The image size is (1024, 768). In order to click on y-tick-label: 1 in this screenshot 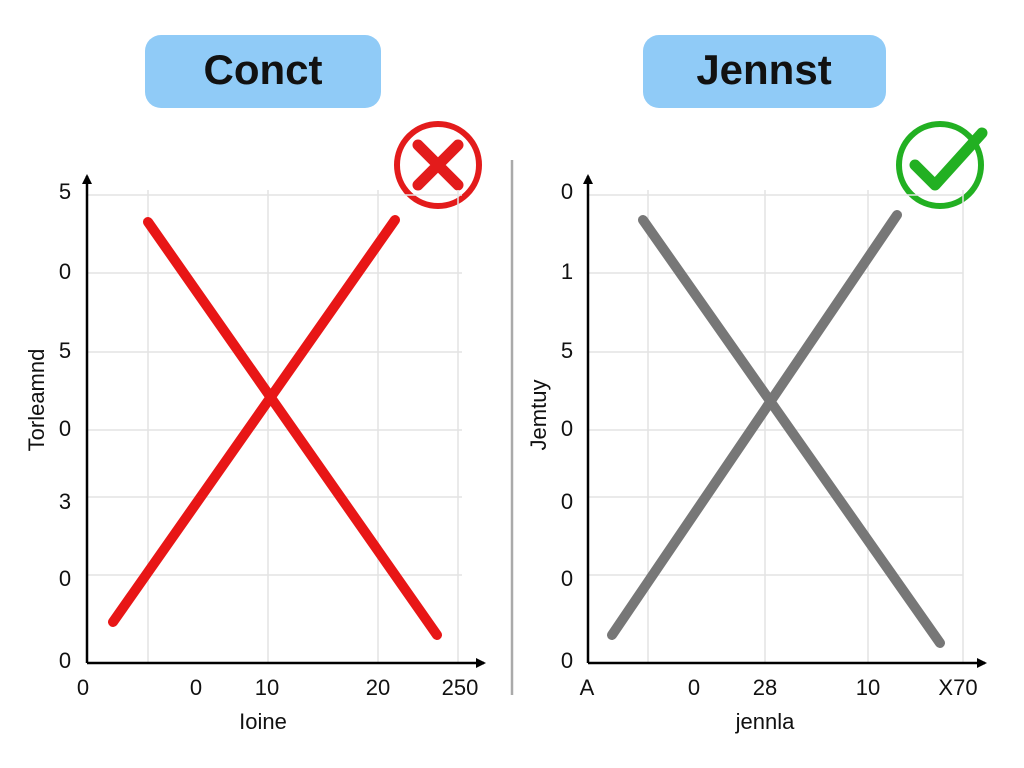, I will do `click(567, 271)`.